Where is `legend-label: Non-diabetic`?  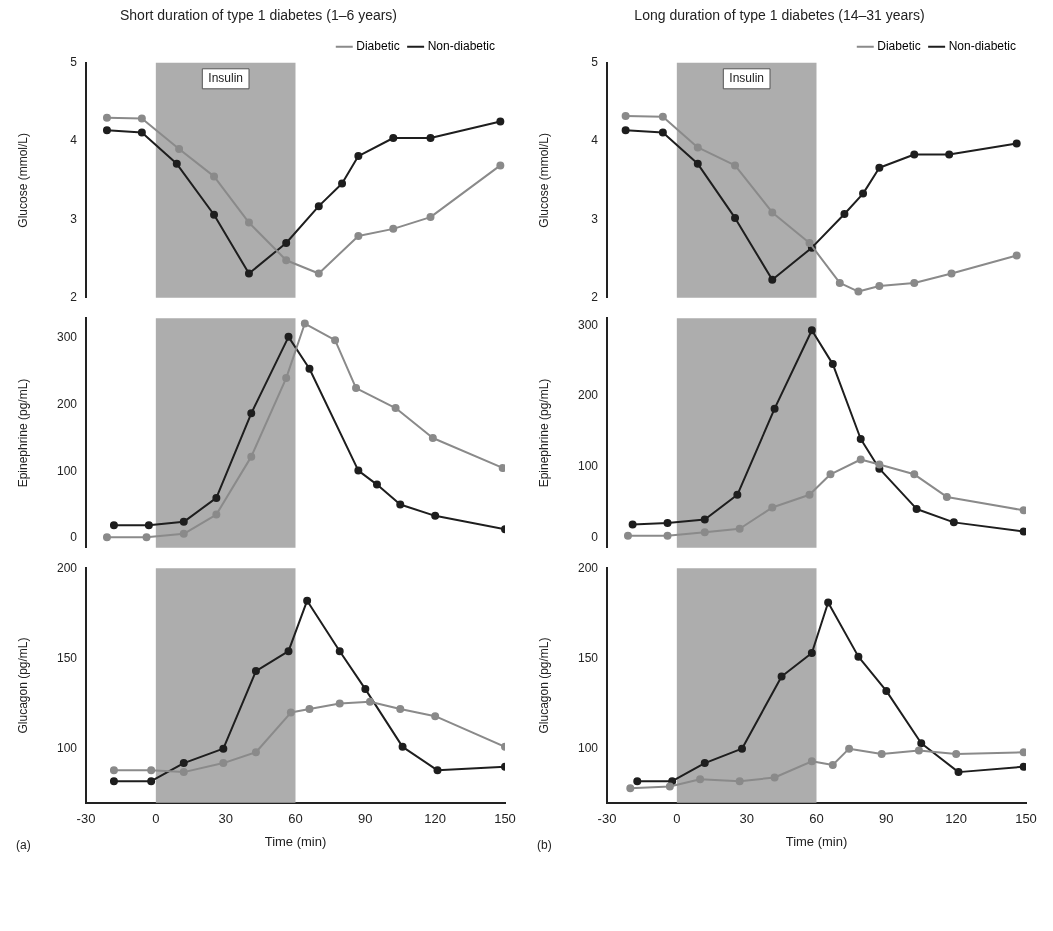
legend-label: Non-diabetic is located at coordinates (461, 46).